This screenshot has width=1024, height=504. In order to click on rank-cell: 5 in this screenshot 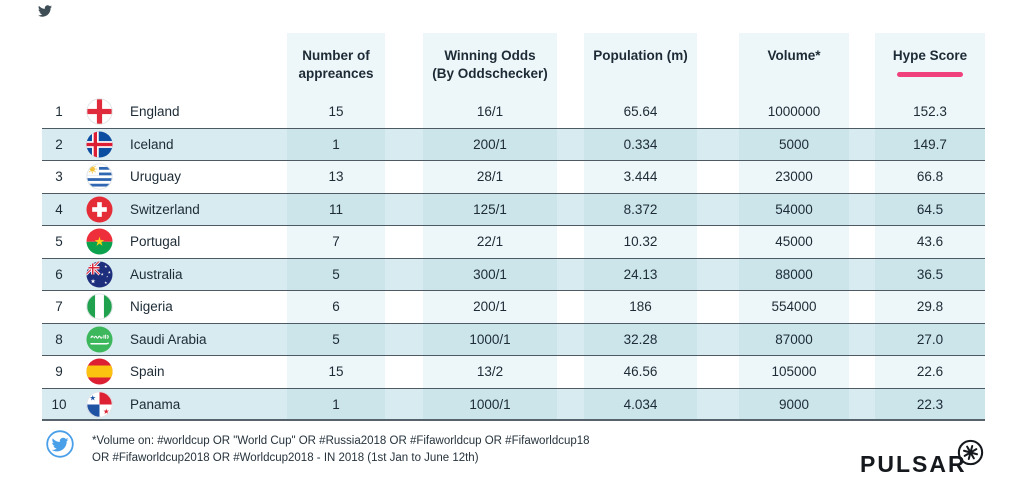, I will do `click(59, 241)`.